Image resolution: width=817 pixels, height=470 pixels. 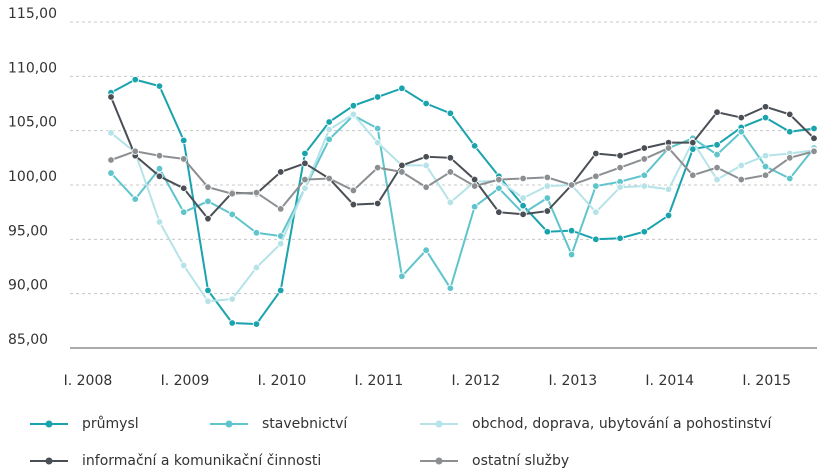 I want to click on y-tick-label: 105,00, so click(x=32, y=123).